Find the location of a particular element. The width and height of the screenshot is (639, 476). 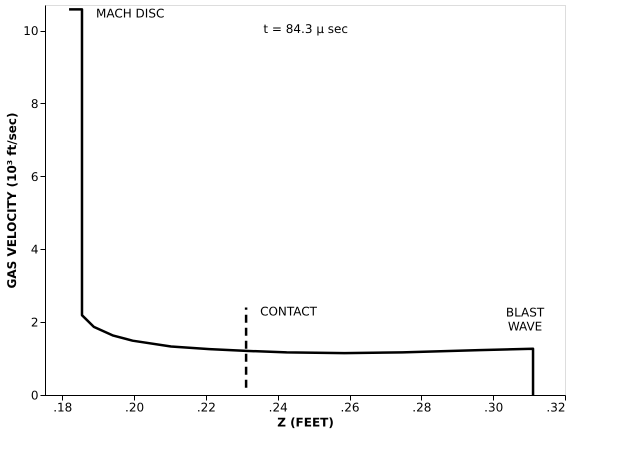

y-tick-label: 6 is located at coordinates (34, 177).